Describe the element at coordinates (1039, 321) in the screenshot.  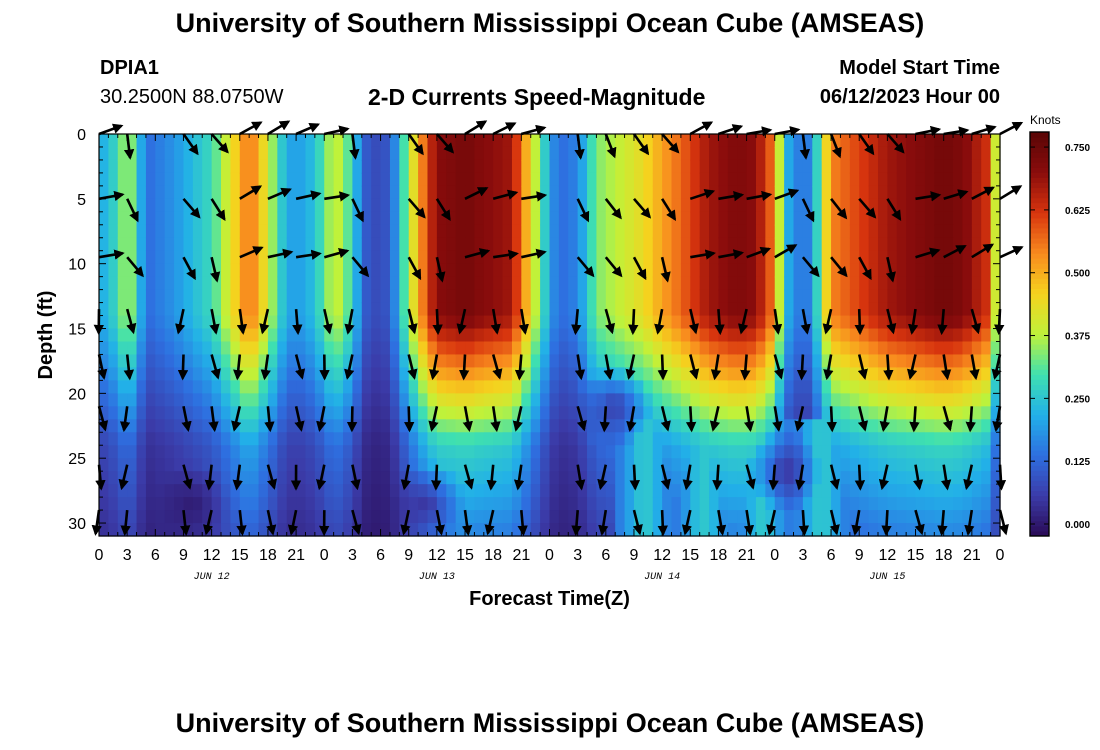
I see `colorbar-swatch` at that location.